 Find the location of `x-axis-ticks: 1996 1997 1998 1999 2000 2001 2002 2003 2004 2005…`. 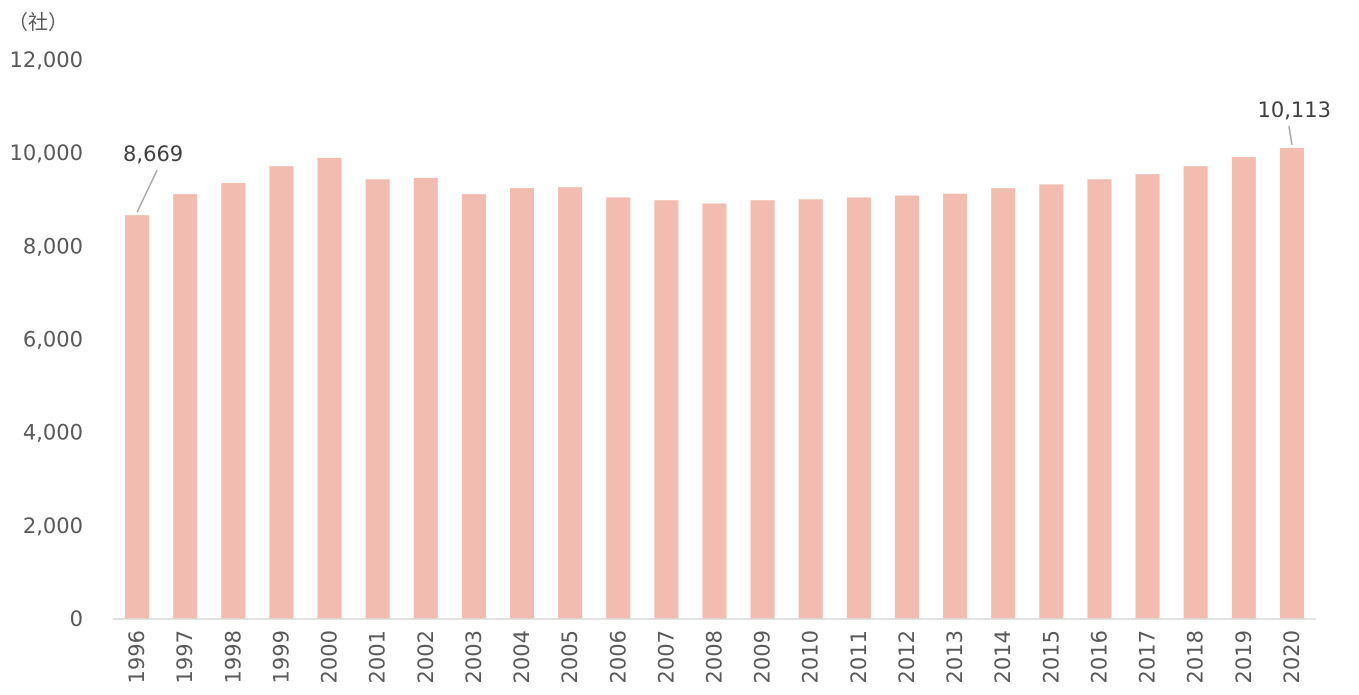

x-axis-ticks: 1996 1997 1998 1999 2000 2001 2002 2003 2004 2005… is located at coordinates (714, 656).